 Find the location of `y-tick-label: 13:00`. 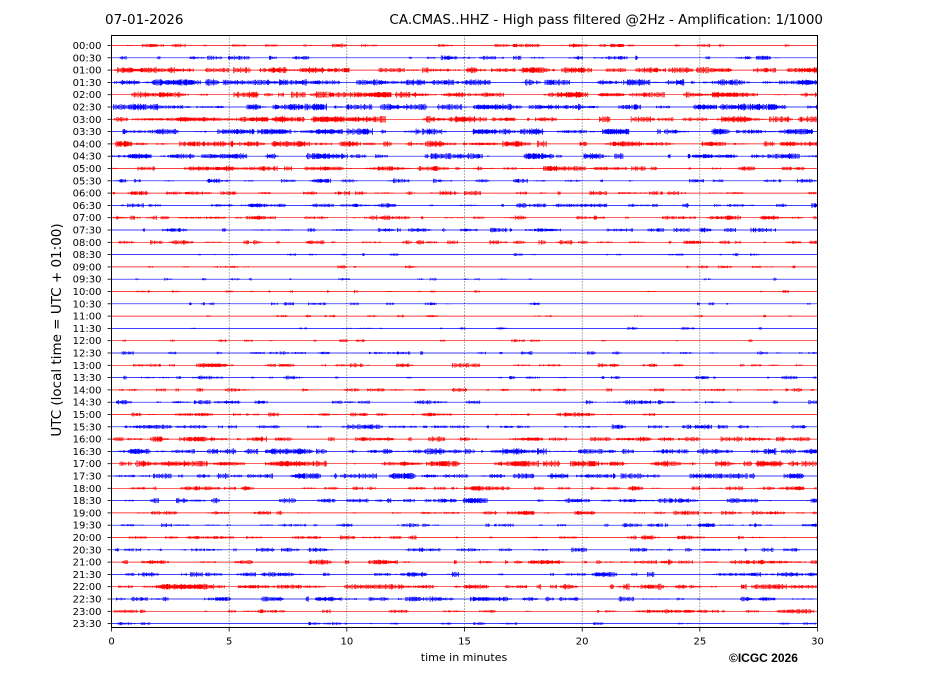

y-tick-label: 13:00 is located at coordinates (87, 366).